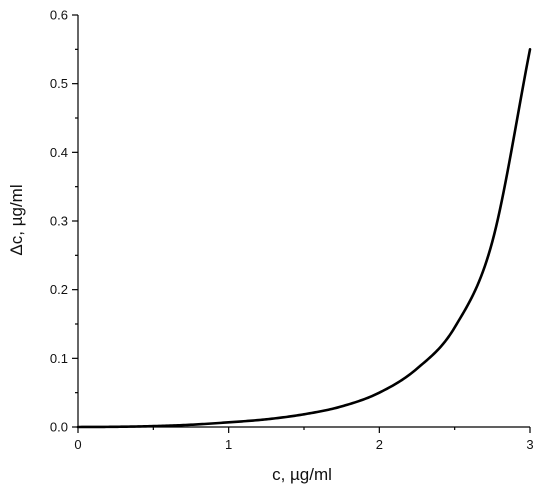 The height and width of the screenshot is (495, 550). I want to click on x-tick-label: 1, so click(228, 444).